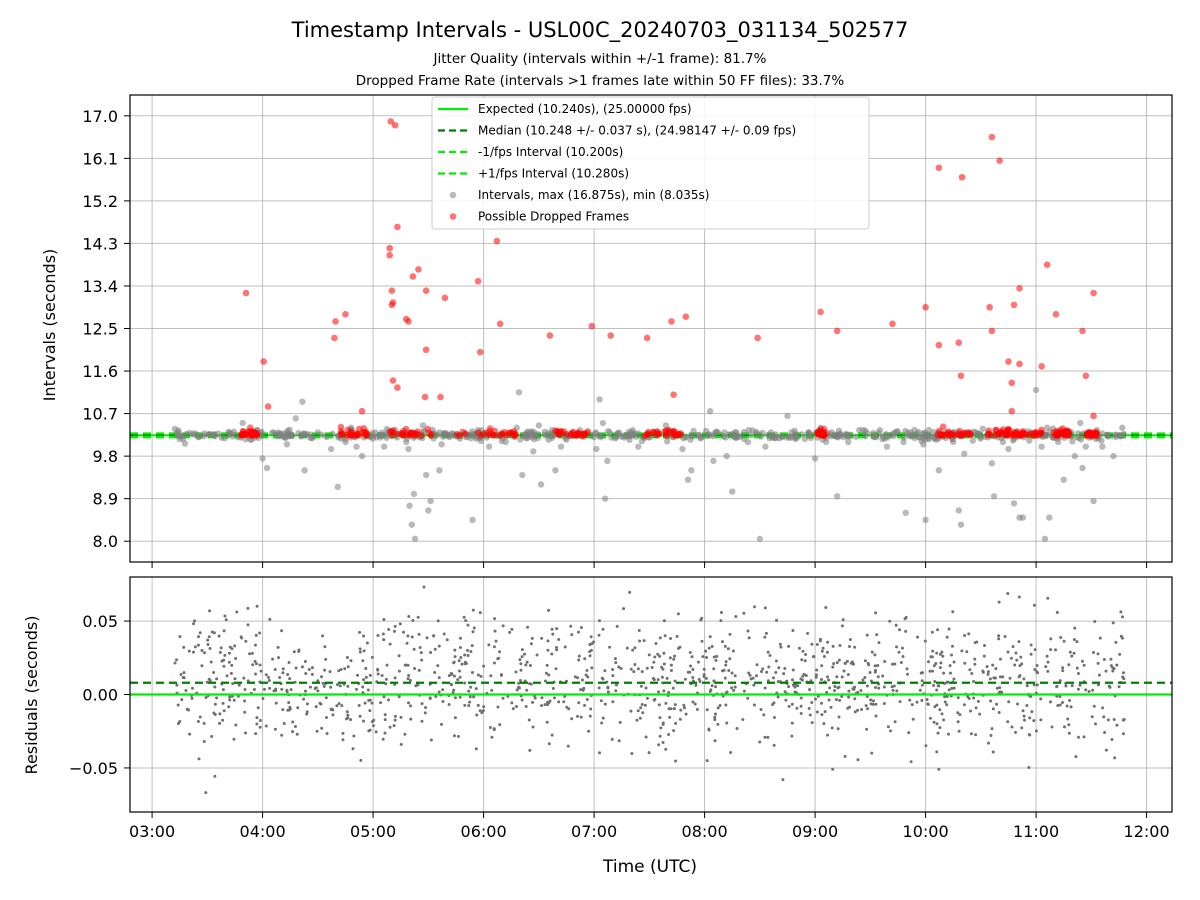  Describe the element at coordinates (649, 867) in the screenshot. I see `x-axis-label: Time (UTC)` at that location.